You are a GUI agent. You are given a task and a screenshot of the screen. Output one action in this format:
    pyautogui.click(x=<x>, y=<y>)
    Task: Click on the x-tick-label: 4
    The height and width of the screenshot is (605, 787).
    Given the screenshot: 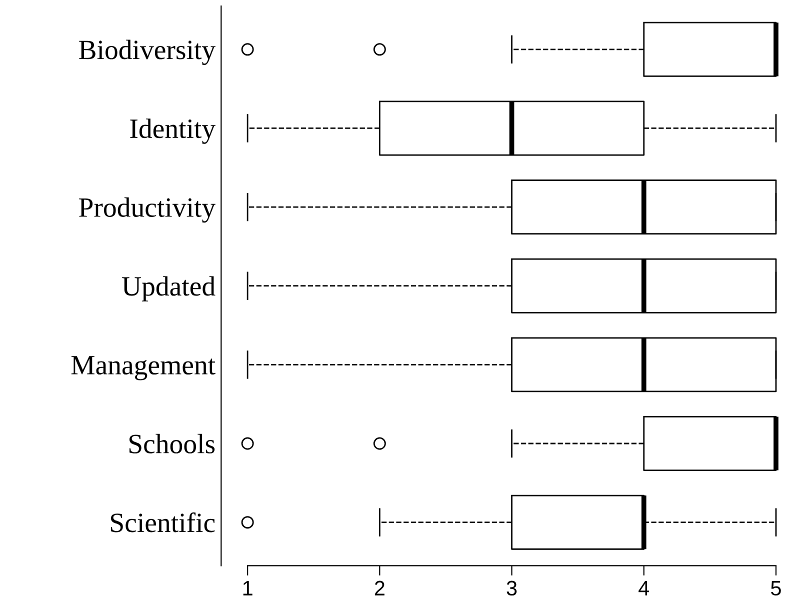 What is the action you would take?
    pyautogui.click(x=644, y=588)
    